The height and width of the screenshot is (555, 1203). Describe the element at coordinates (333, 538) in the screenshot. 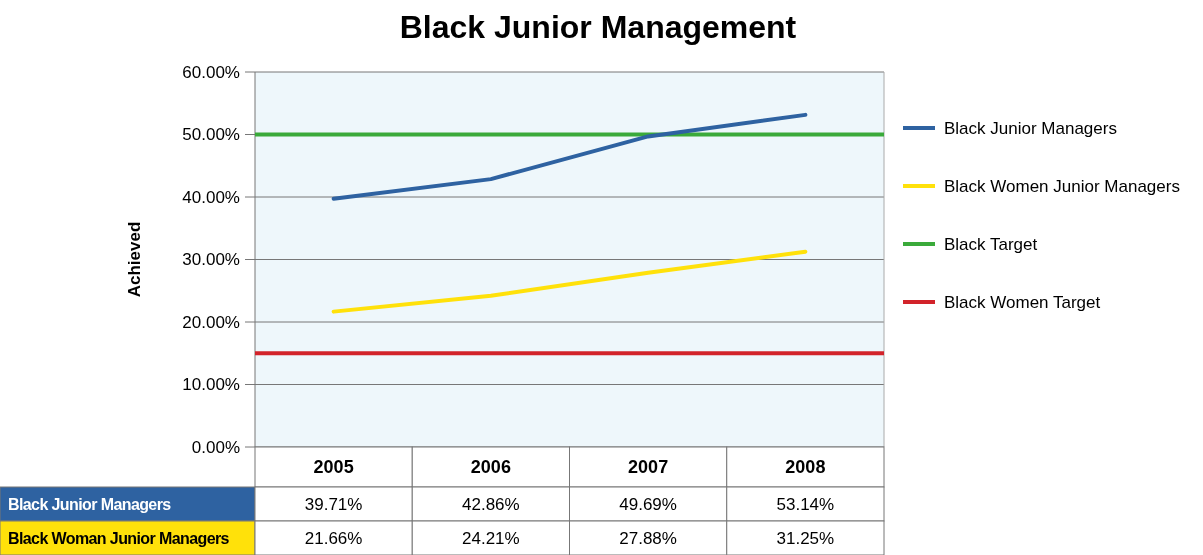

I see `data-label: 21.66%` at that location.